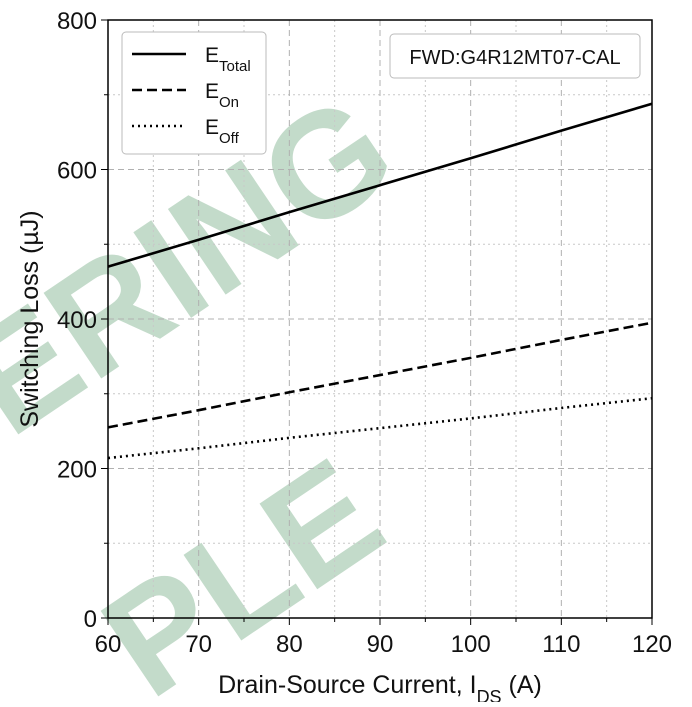 This screenshot has width=692, height=707. Describe the element at coordinates (289, 644) in the screenshot. I see `x-tick-label: 80` at that location.